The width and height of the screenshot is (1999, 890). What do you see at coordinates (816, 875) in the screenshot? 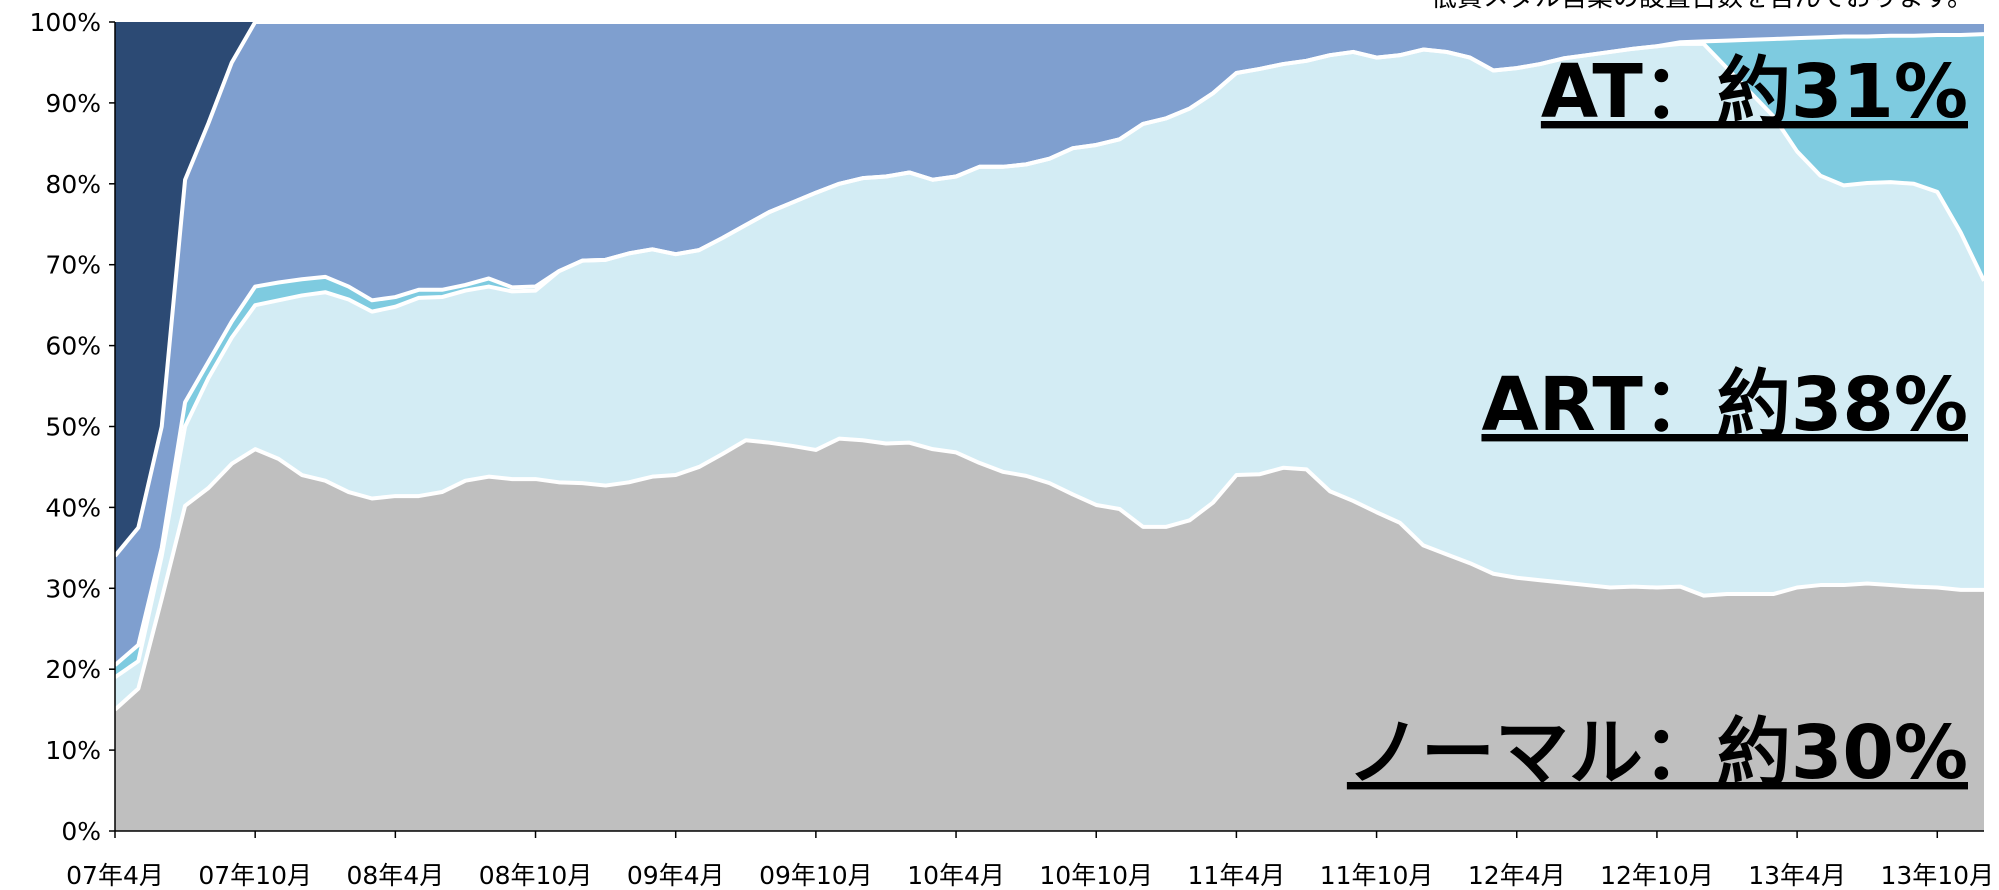
I see `x-tick-label: 09年10月` at bounding box center [816, 875].